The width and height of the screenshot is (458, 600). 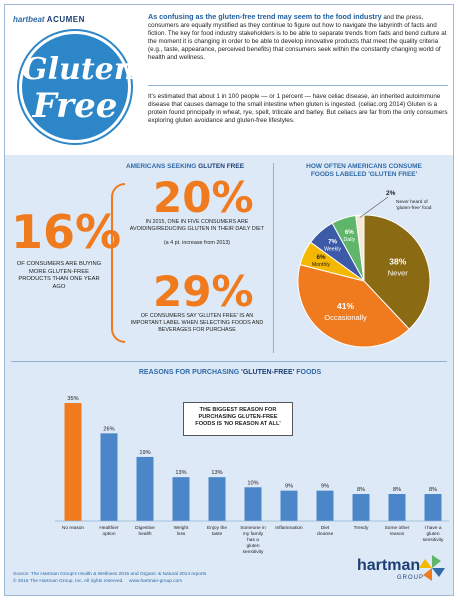 What do you see at coordinates (182, 528) in the screenshot?
I see `bar-category-label: Weight` at bounding box center [182, 528].